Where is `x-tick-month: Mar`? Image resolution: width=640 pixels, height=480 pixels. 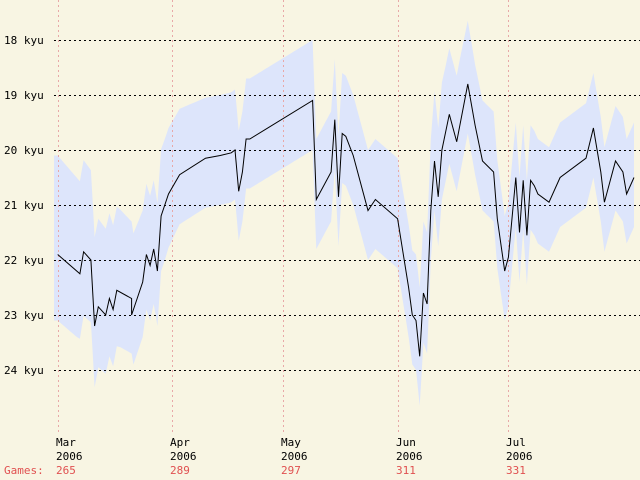
x-tick-month: Mar is located at coordinates (66, 442).